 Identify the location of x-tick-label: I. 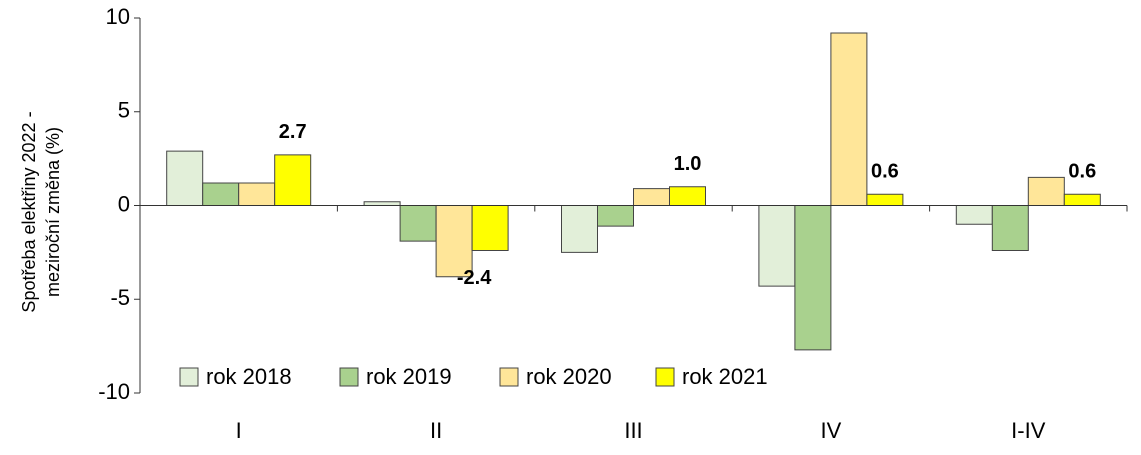
(239, 430).